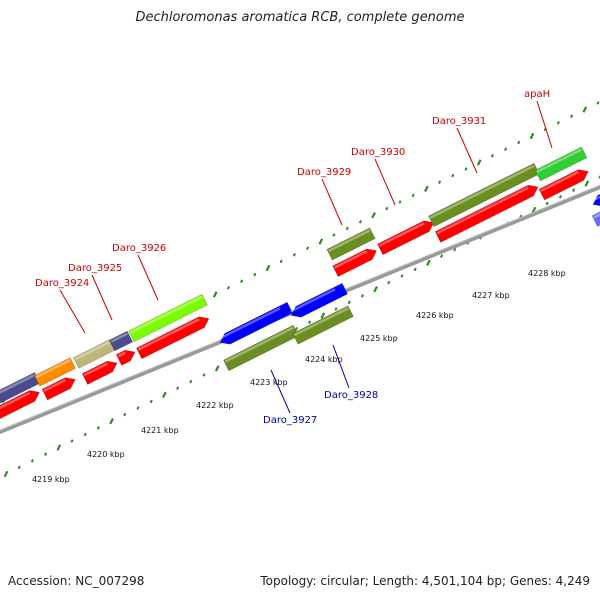  What do you see at coordinates (106, 454) in the screenshot?
I see `kbp-label: 4220 kbp` at bounding box center [106, 454].